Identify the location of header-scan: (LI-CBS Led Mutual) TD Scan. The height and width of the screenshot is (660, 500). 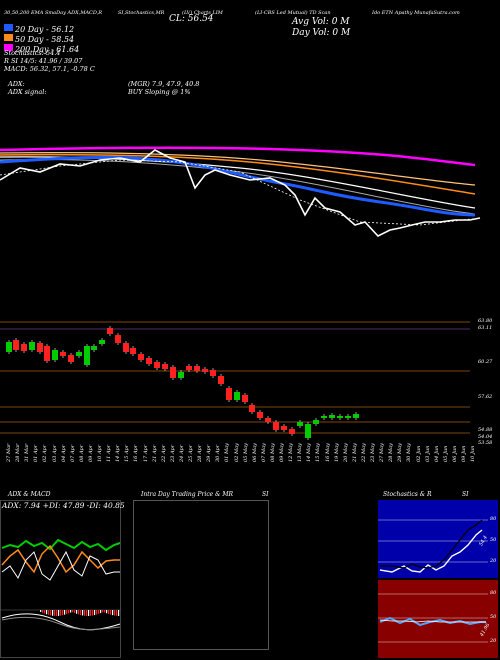
(293, 13).